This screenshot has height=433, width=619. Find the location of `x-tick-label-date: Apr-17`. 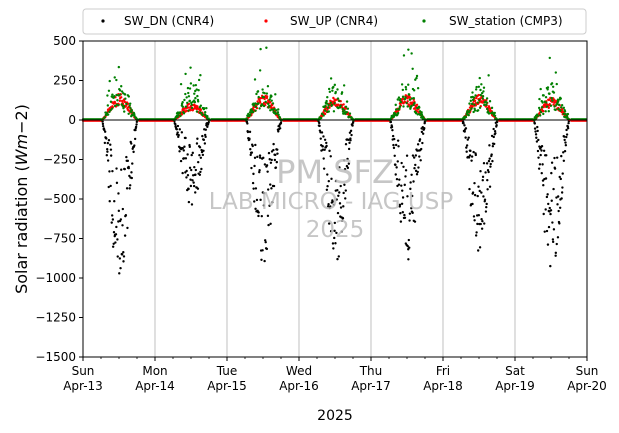

x-tick-label-date: Apr-17 is located at coordinates (371, 386).